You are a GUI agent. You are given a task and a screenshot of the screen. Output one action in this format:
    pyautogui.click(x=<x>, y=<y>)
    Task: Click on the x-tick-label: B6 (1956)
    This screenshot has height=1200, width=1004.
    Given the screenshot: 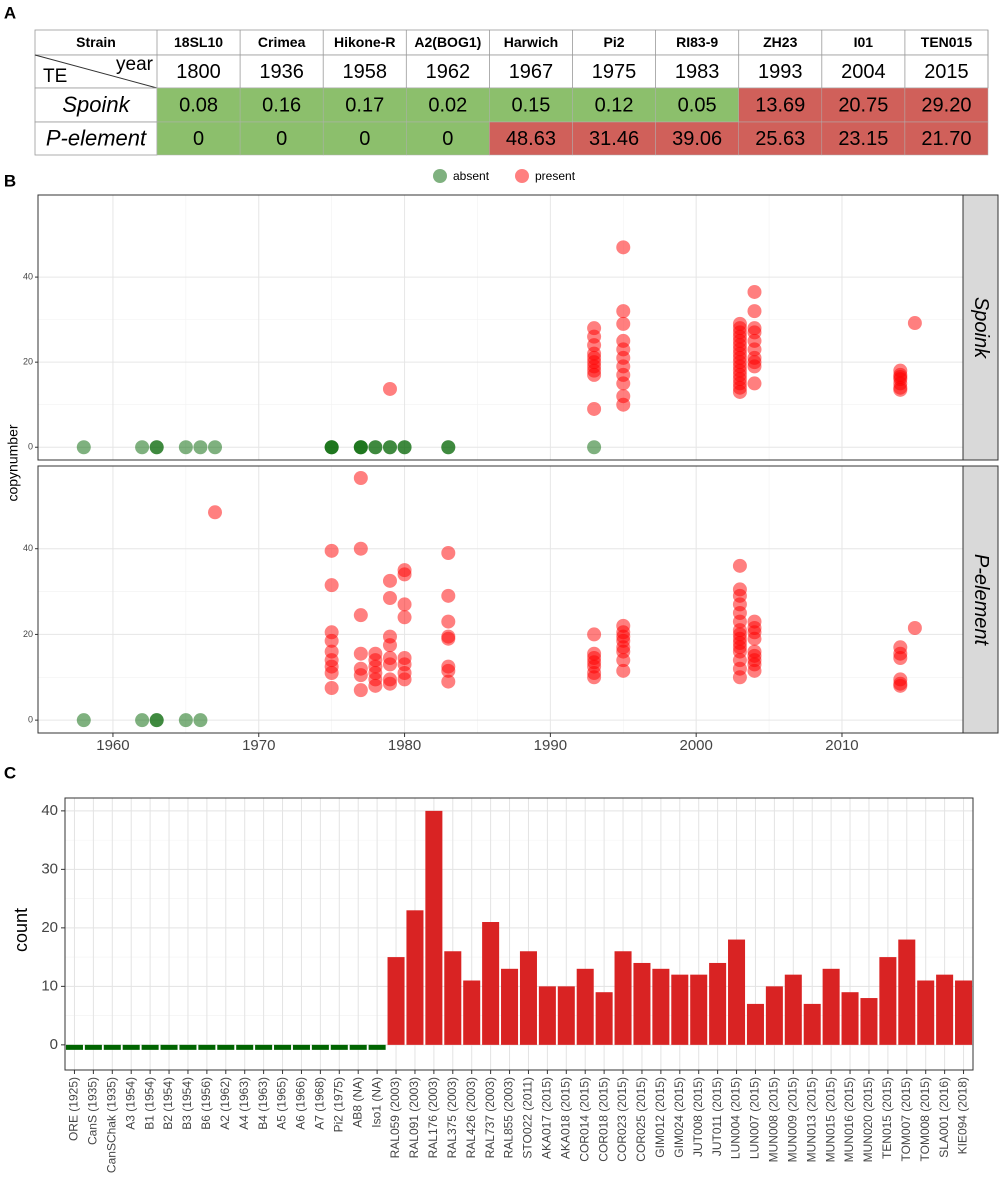 What is the action you would take?
    pyautogui.click(x=206, y=1103)
    